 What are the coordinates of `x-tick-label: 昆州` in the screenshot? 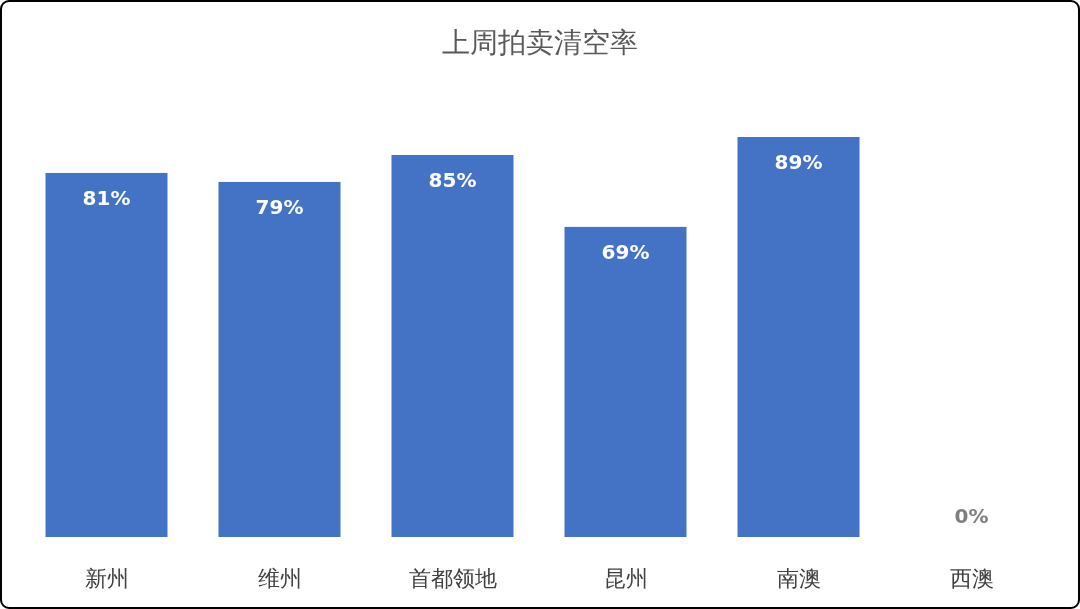 It's located at (625, 578).